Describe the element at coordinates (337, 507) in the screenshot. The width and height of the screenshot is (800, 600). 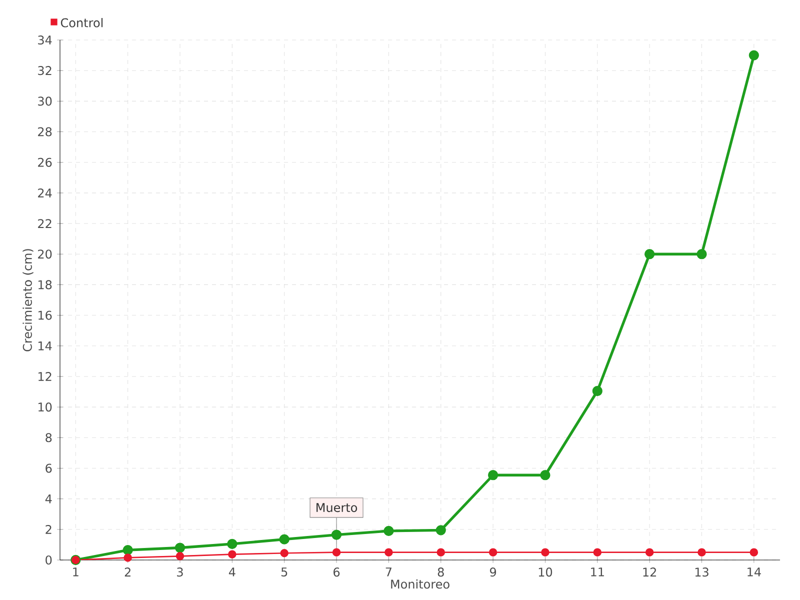
I see `annotation: Muerto` at that location.